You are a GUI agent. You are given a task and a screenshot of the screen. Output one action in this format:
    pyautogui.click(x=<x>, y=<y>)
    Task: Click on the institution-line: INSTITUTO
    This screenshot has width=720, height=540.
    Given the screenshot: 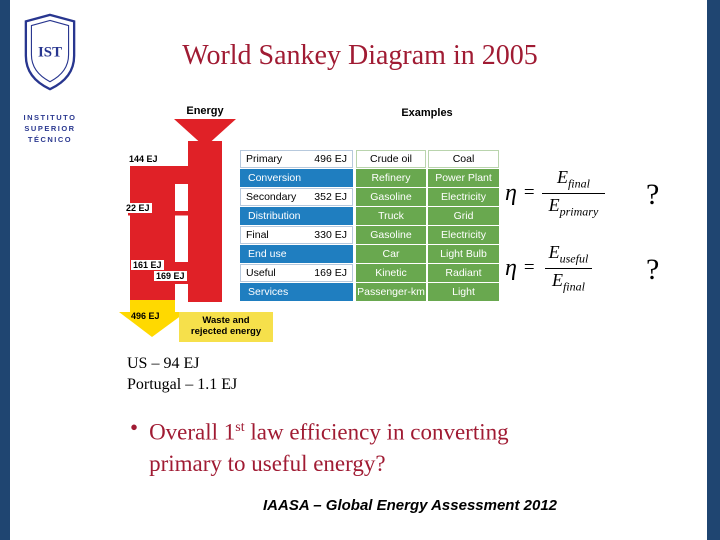 What is the action you would take?
    pyautogui.click(x=50, y=117)
    